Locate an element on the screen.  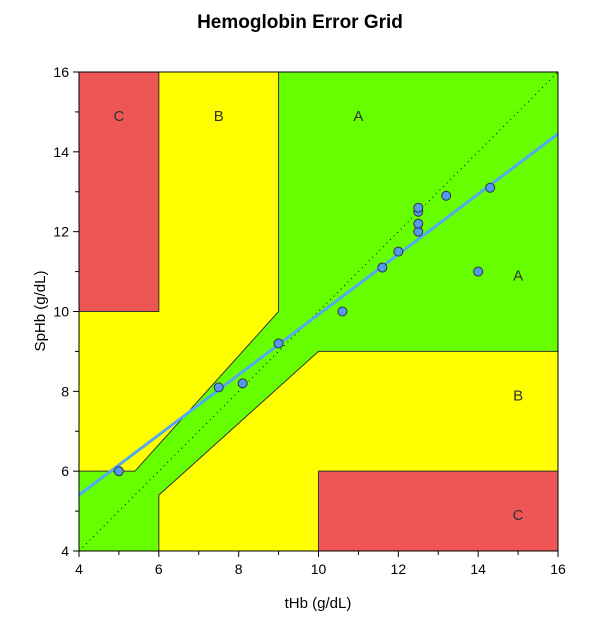
x-tick-label-3: 10 is located at coordinates (319, 569).